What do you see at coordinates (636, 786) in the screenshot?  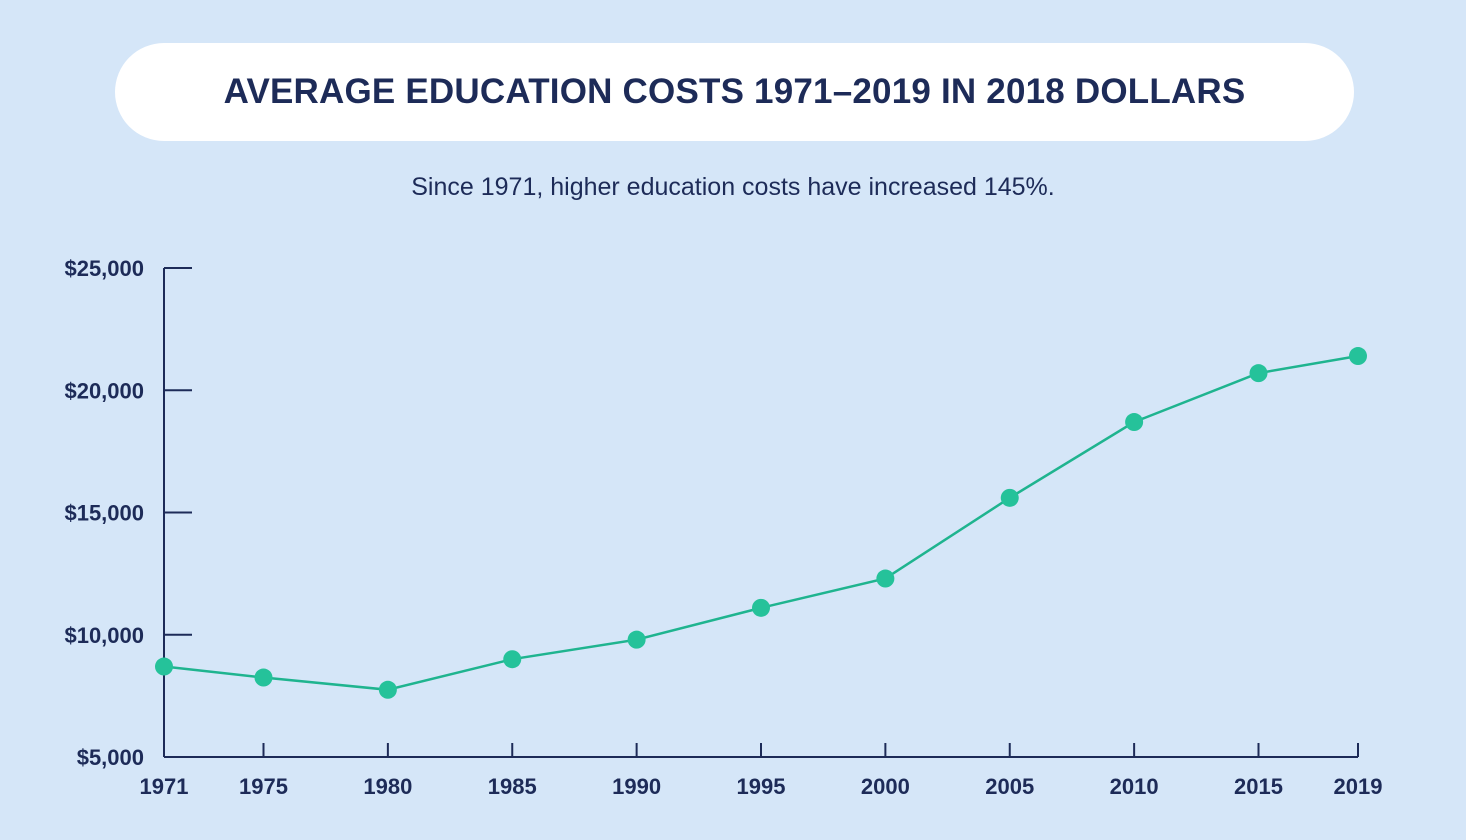 I see `x-tick-label: 1990` at bounding box center [636, 786].